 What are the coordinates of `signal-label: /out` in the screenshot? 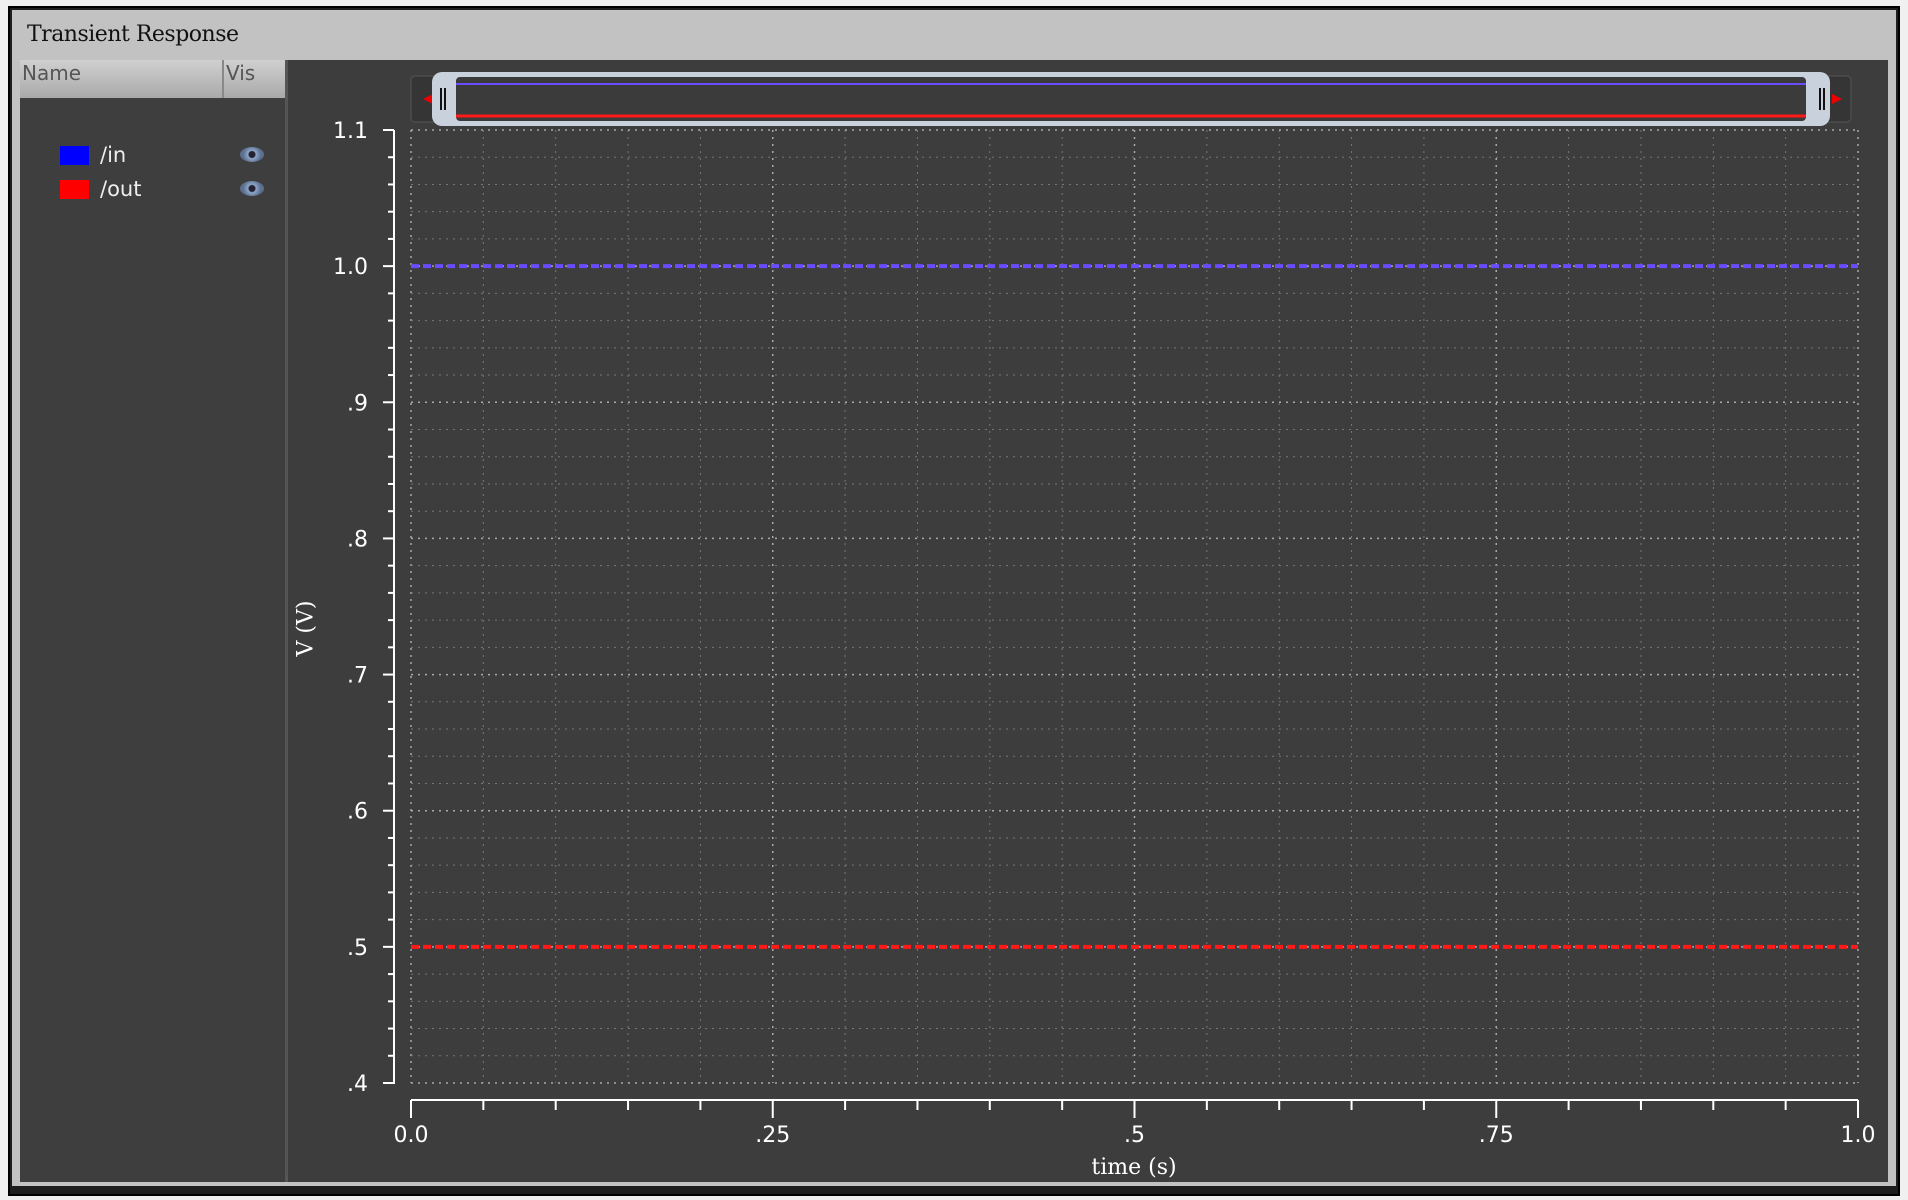 It's located at (121, 189).